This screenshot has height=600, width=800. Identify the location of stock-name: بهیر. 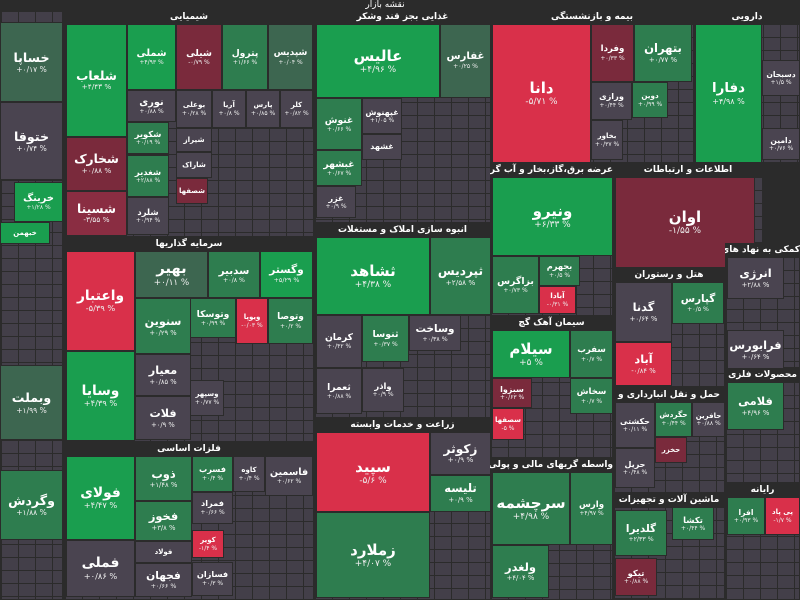
(171, 269).